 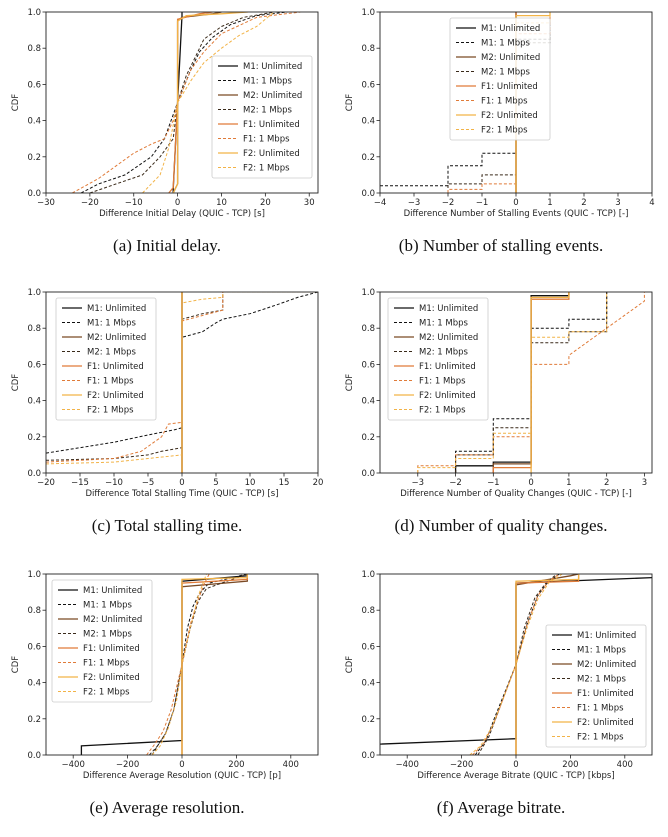 I want to click on figure-caption: (d) Number of quality changes., so click(x=501, y=525).